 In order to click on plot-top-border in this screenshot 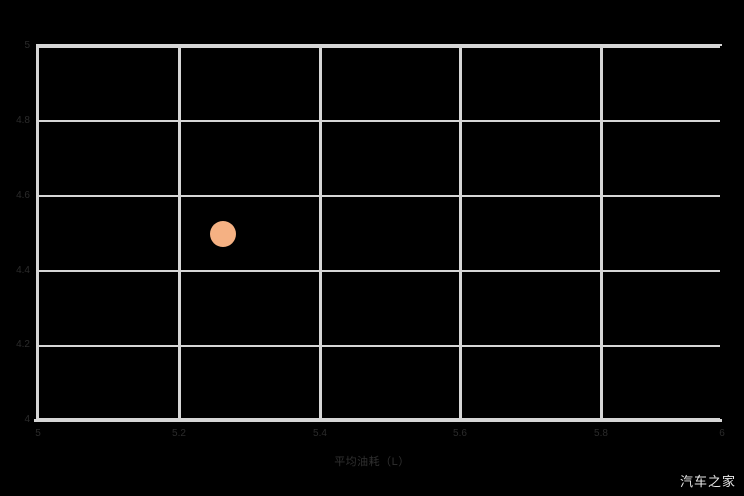, I will do `click(379, 45)`.